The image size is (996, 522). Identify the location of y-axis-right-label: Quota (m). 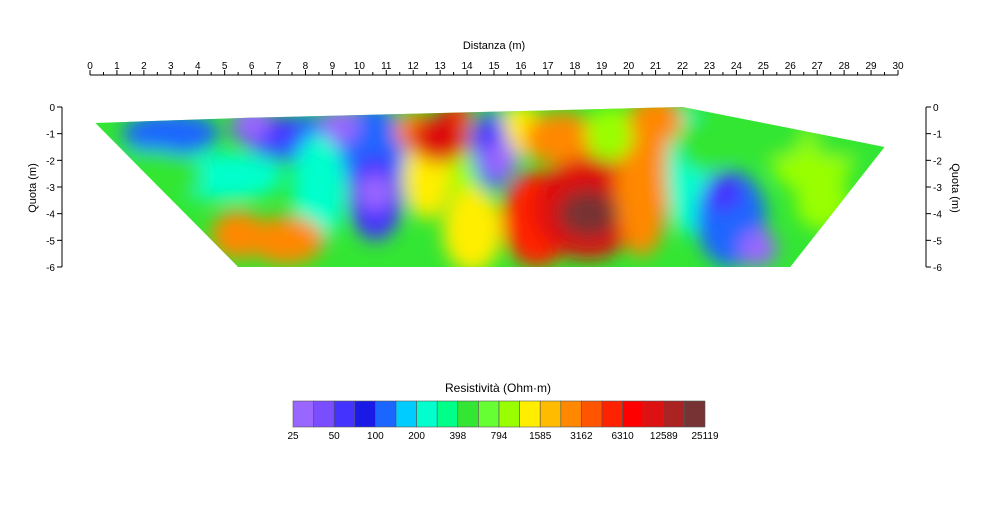
(955, 188).